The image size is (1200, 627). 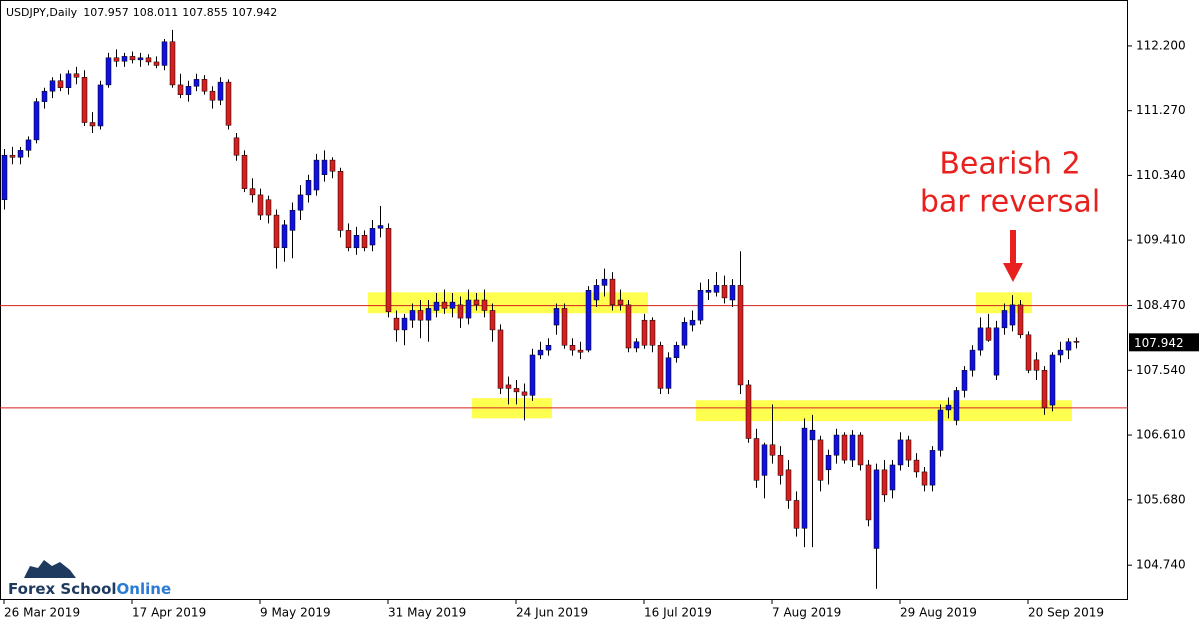 What do you see at coordinates (1161, 240) in the screenshot?
I see `y-tick-label: 109.410` at bounding box center [1161, 240].